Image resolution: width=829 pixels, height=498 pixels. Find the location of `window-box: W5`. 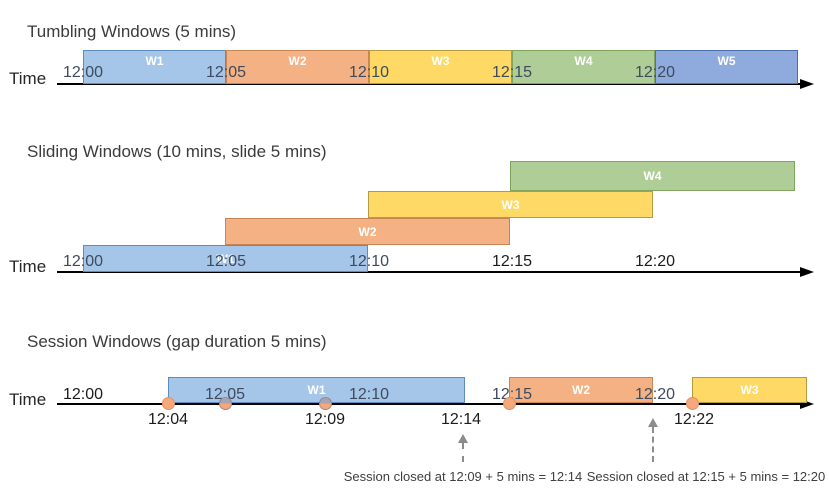

window-box: W5 is located at coordinates (726, 67).